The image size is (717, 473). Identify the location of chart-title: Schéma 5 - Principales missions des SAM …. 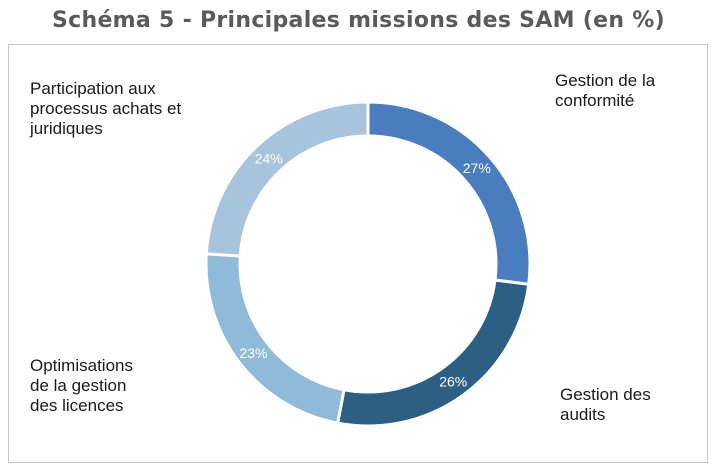
(358, 20).